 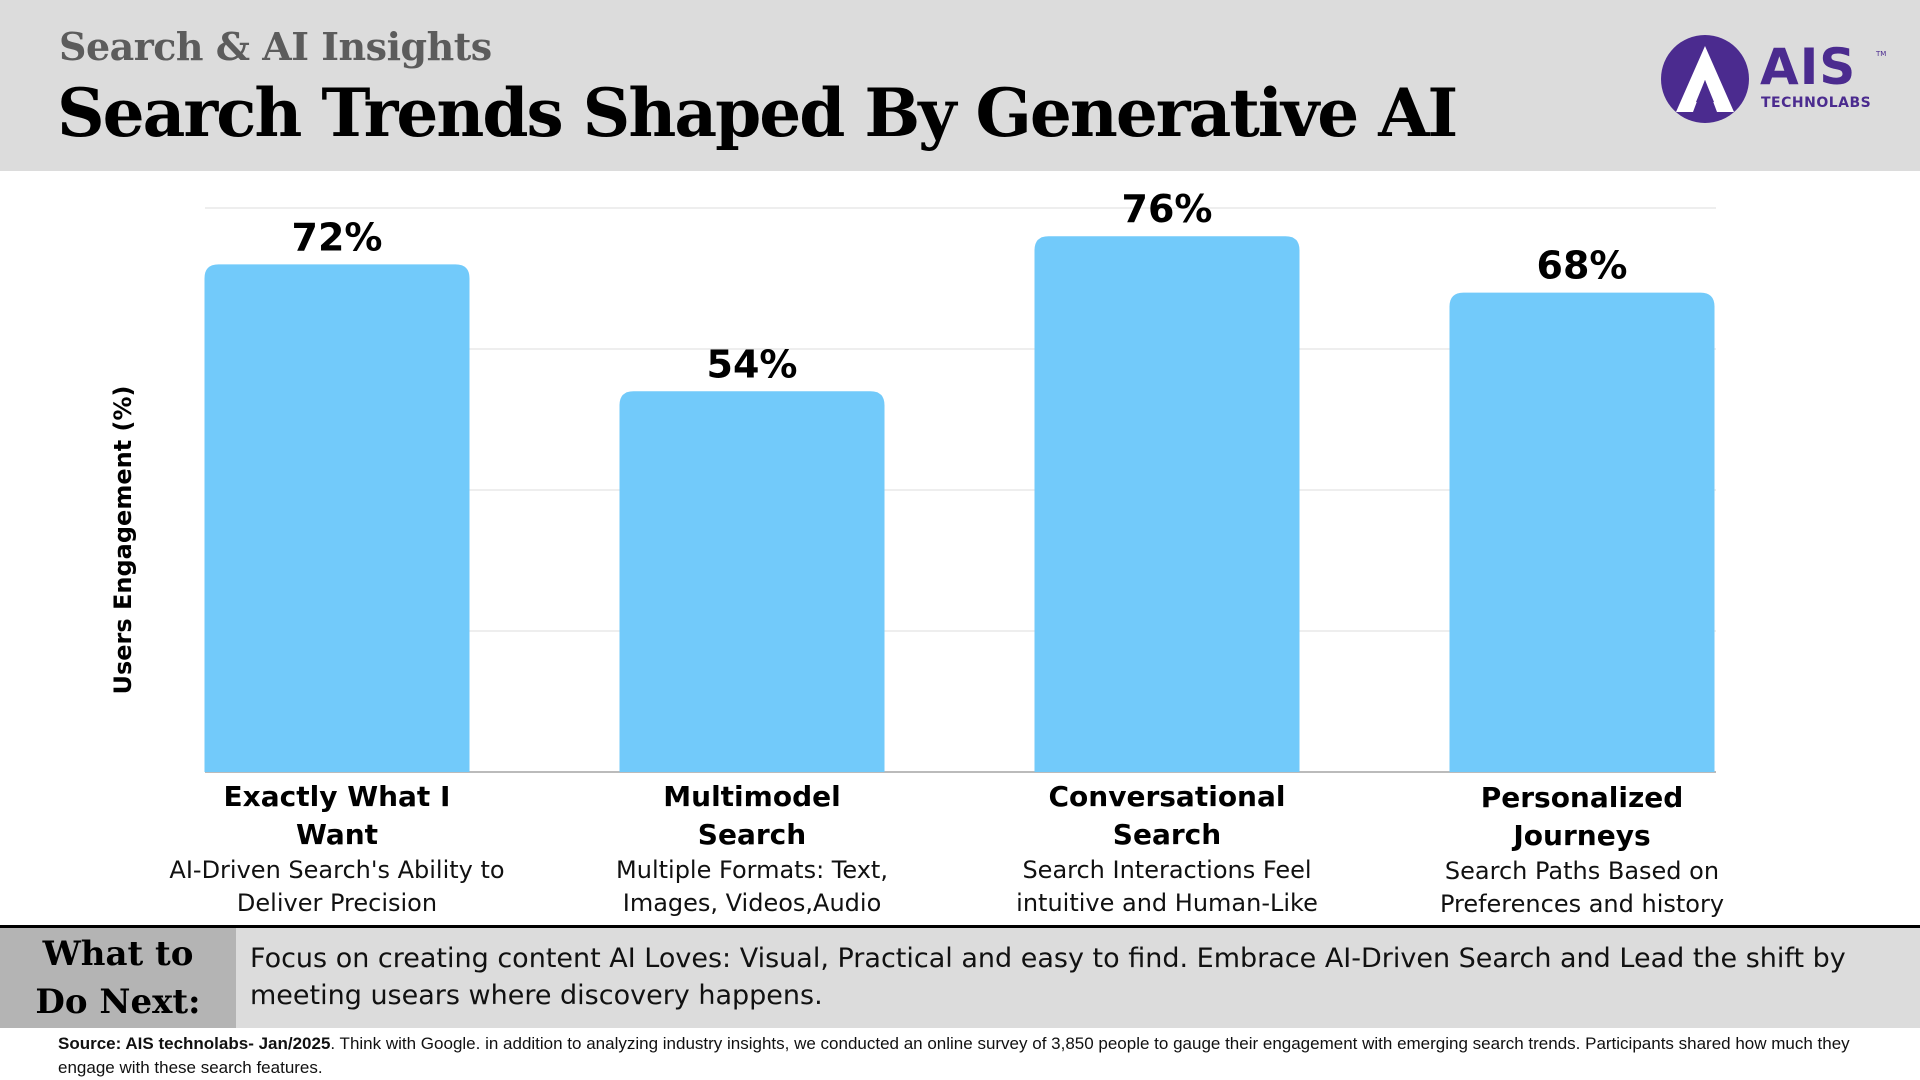 I want to click on section-divider, so click(x=960, y=926).